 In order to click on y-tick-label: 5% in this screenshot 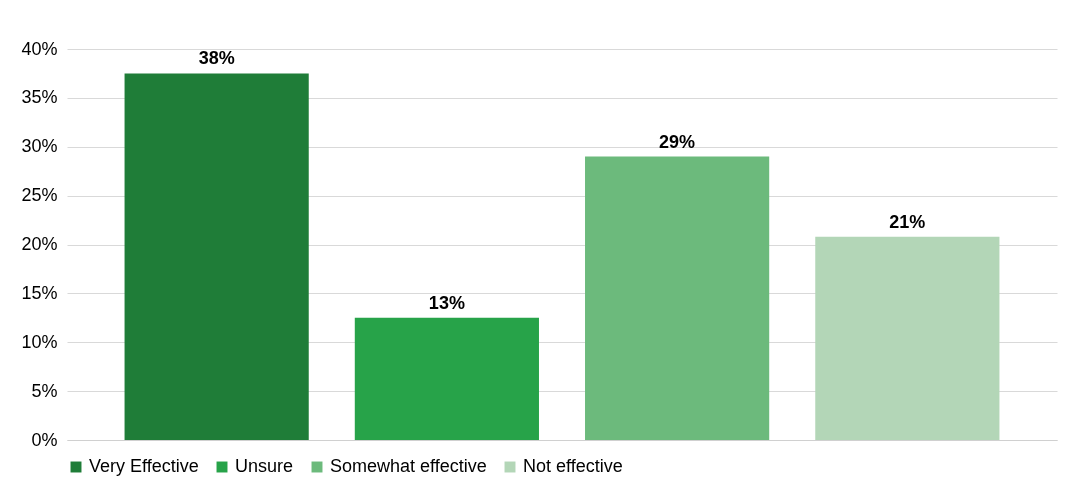, I will do `click(44, 390)`.